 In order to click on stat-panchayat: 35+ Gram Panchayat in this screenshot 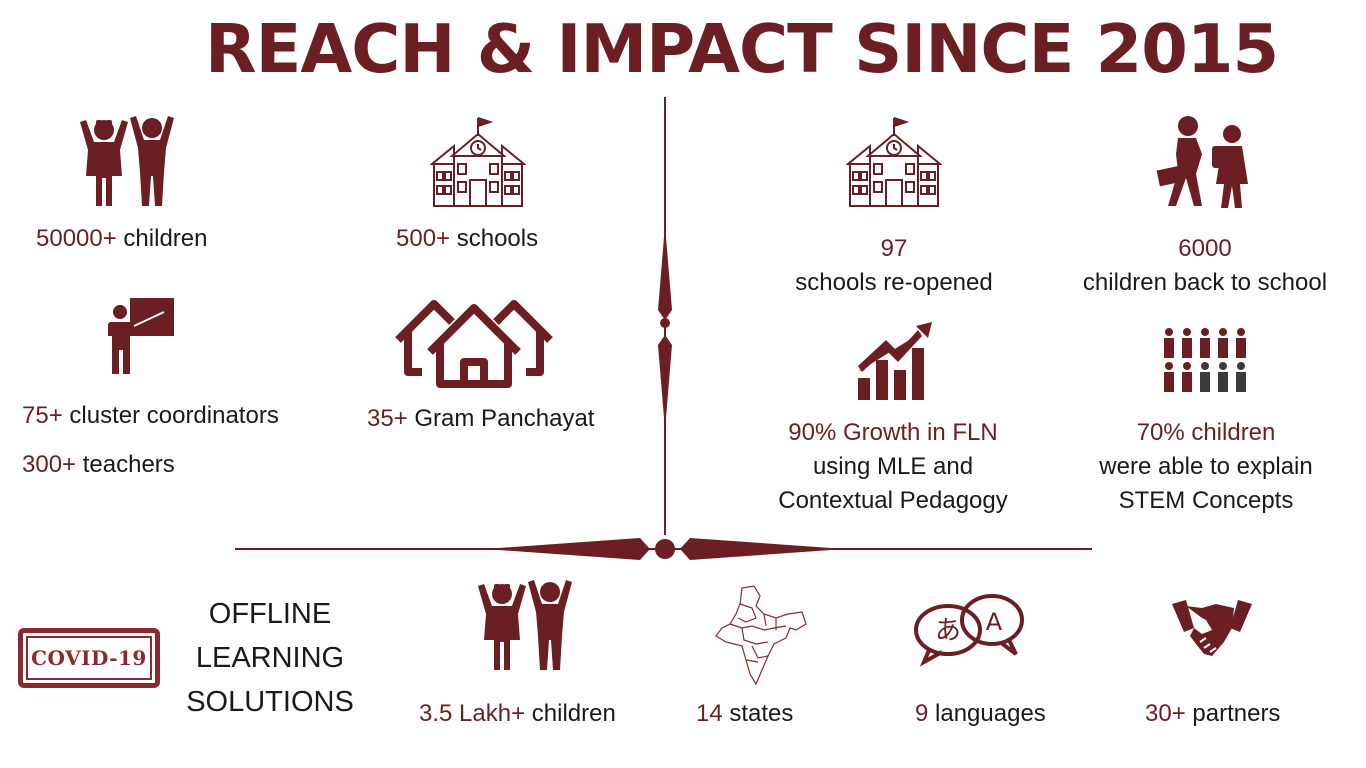, I will do `click(481, 418)`.